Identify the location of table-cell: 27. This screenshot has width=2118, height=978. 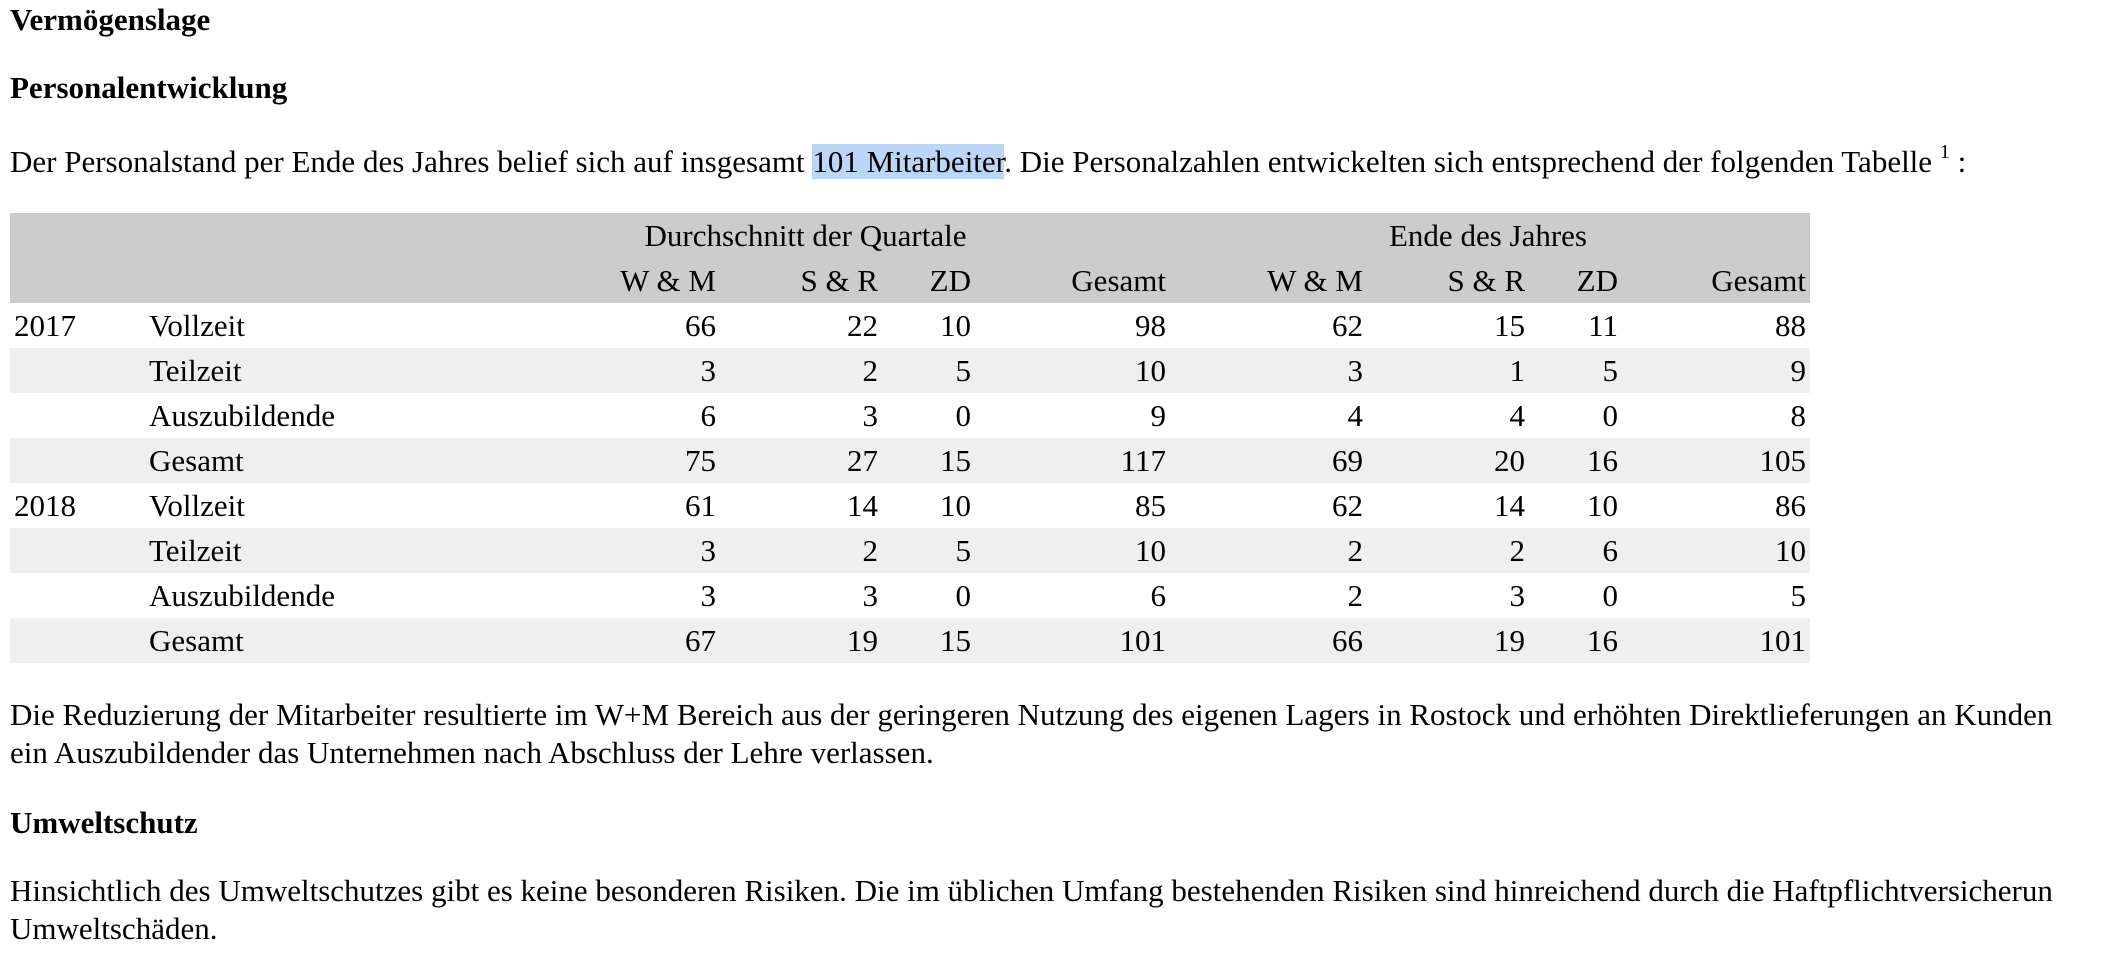
(862, 460).